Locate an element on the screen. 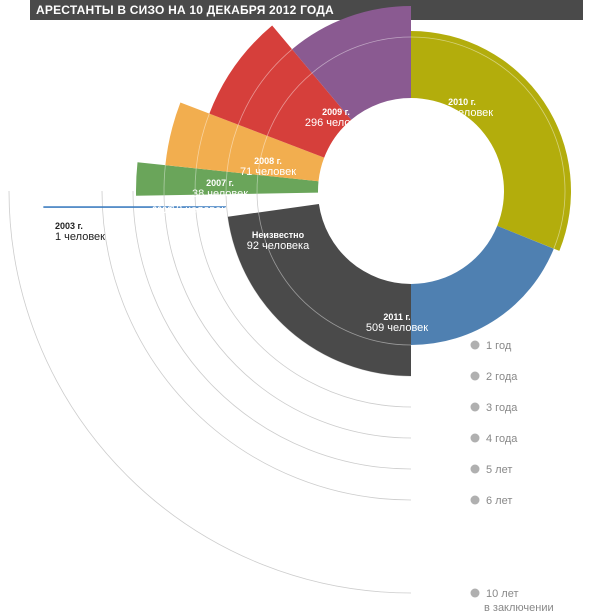  segment-count-label-2008: 71 человек is located at coordinates (268, 172).